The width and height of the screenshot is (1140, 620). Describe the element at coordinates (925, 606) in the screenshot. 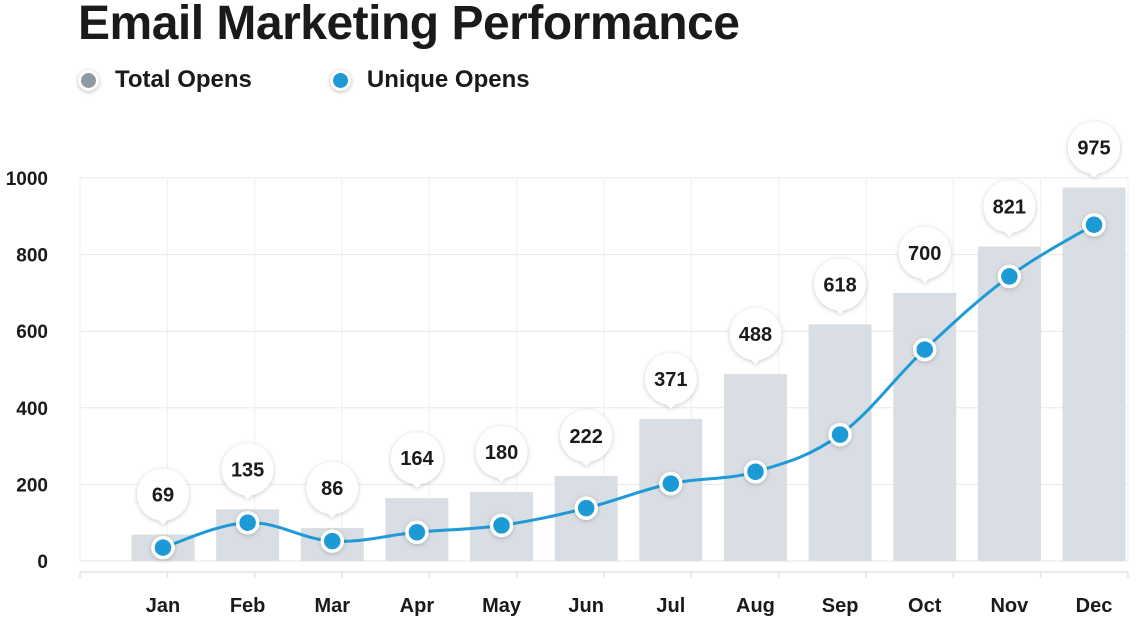

I see `x-tick-label: Oct` at that location.